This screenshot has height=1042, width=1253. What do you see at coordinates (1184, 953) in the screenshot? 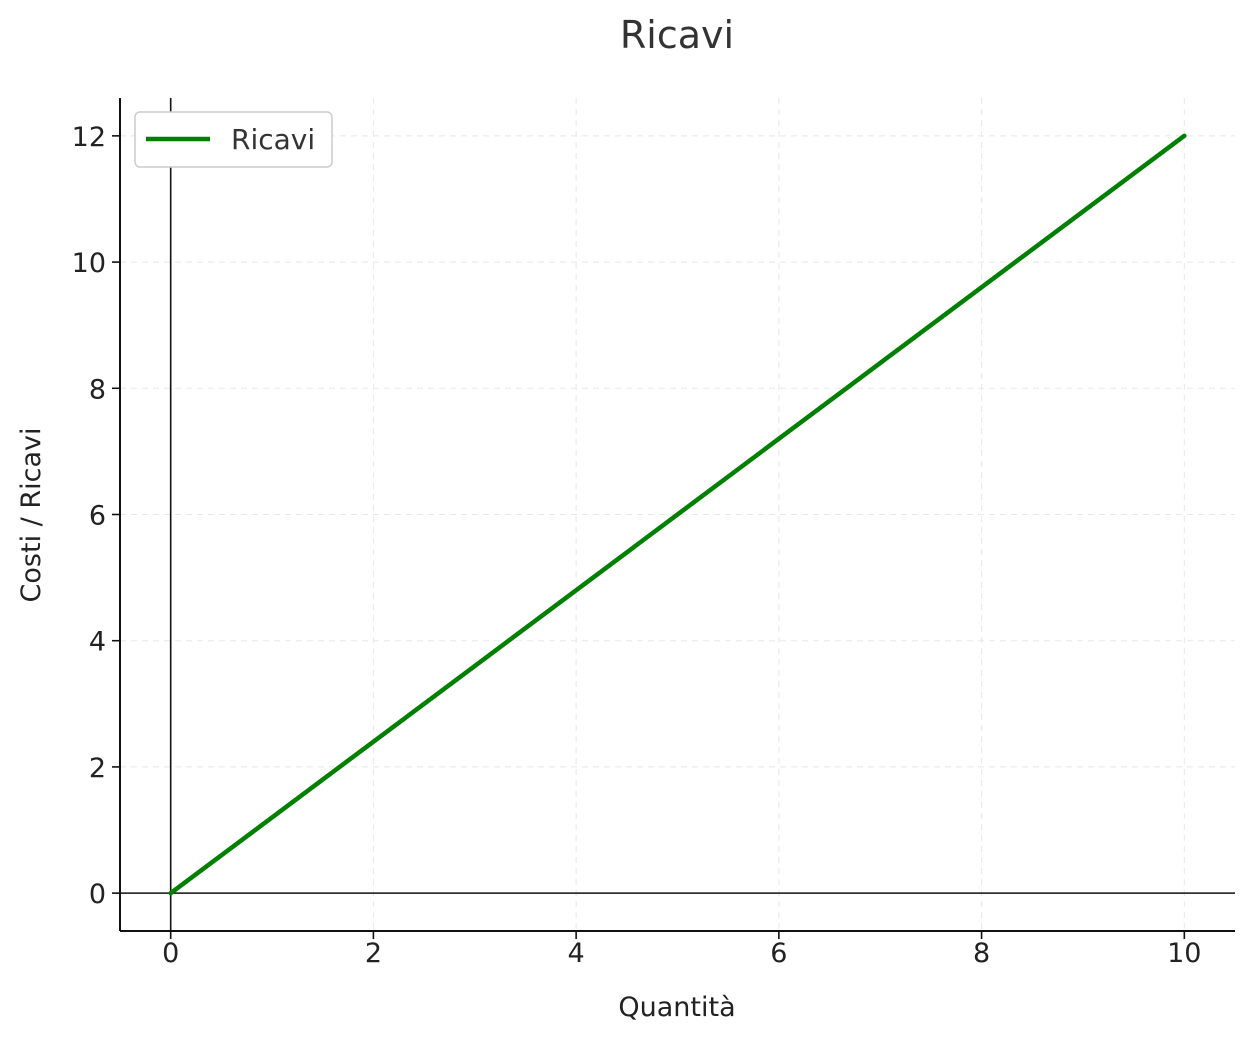
I see `x-tick-label: 10` at bounding box center [1184, 953].